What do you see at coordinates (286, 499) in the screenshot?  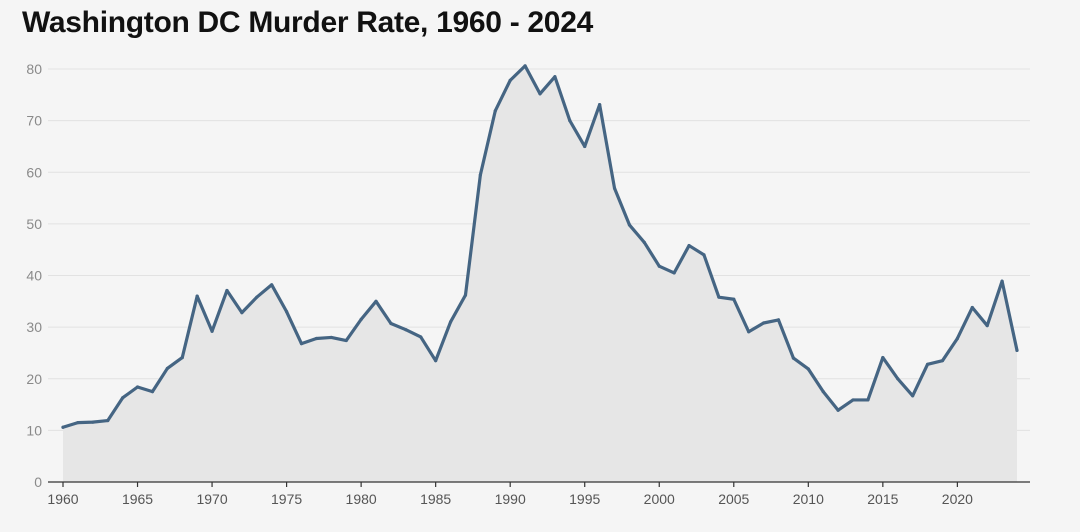 I see `x-tick-label: 1975` at bounding box center [286, 499].